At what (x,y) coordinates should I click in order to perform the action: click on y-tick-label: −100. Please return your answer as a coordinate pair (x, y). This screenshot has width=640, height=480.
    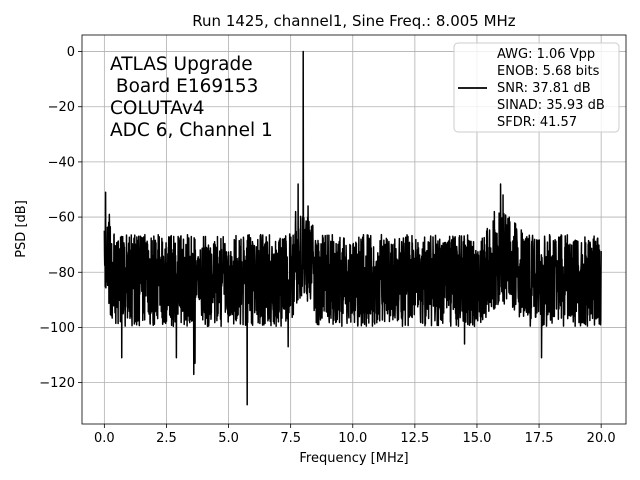
    Looking at the image, I should click on (57, 328).